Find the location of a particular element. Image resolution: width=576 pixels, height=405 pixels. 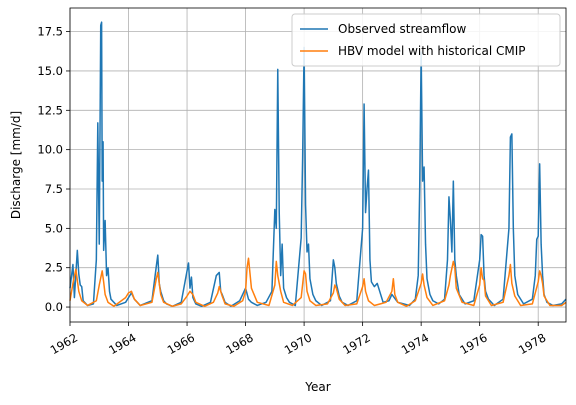

y-tick-label-5: 12.5 is located at coordinates (50, 110).